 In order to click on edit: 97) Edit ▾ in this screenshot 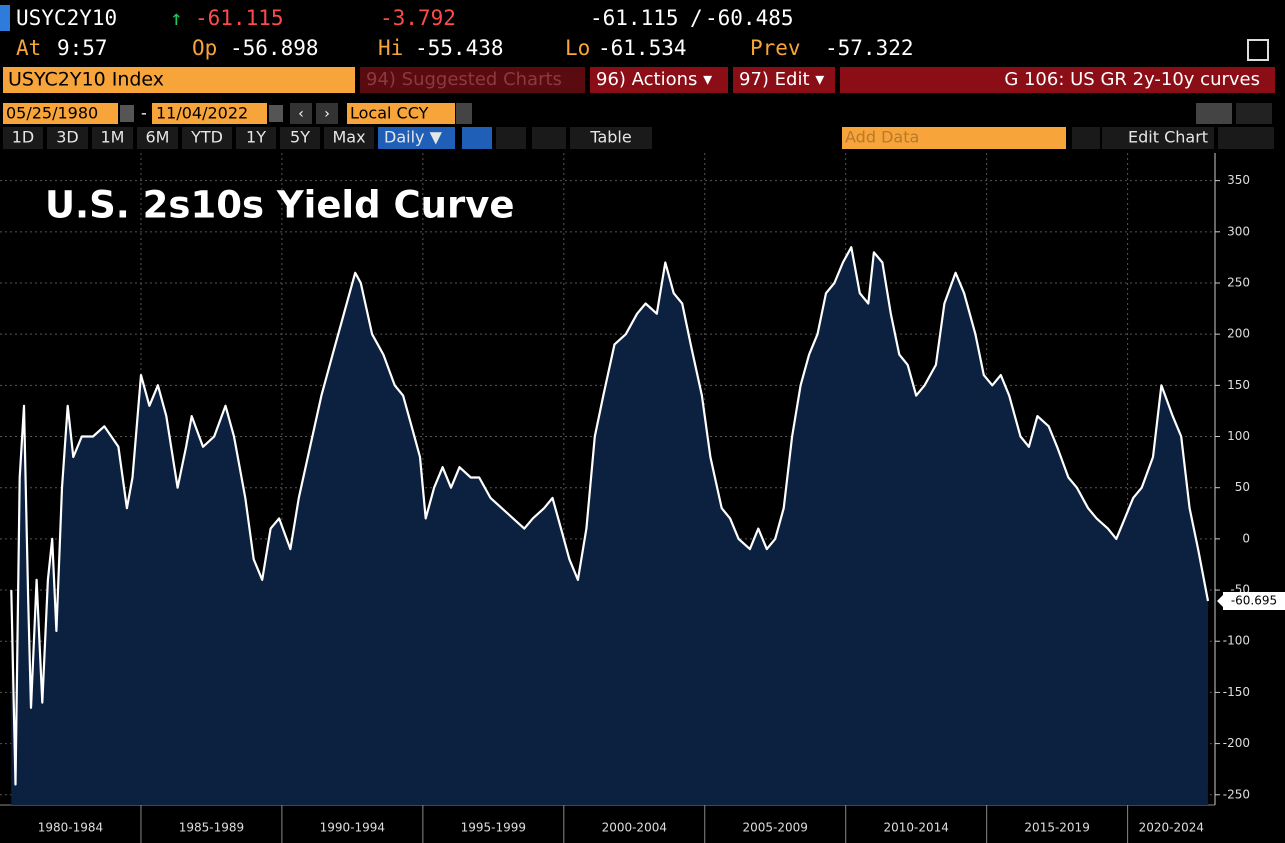, I will do `click(781, 79)`.